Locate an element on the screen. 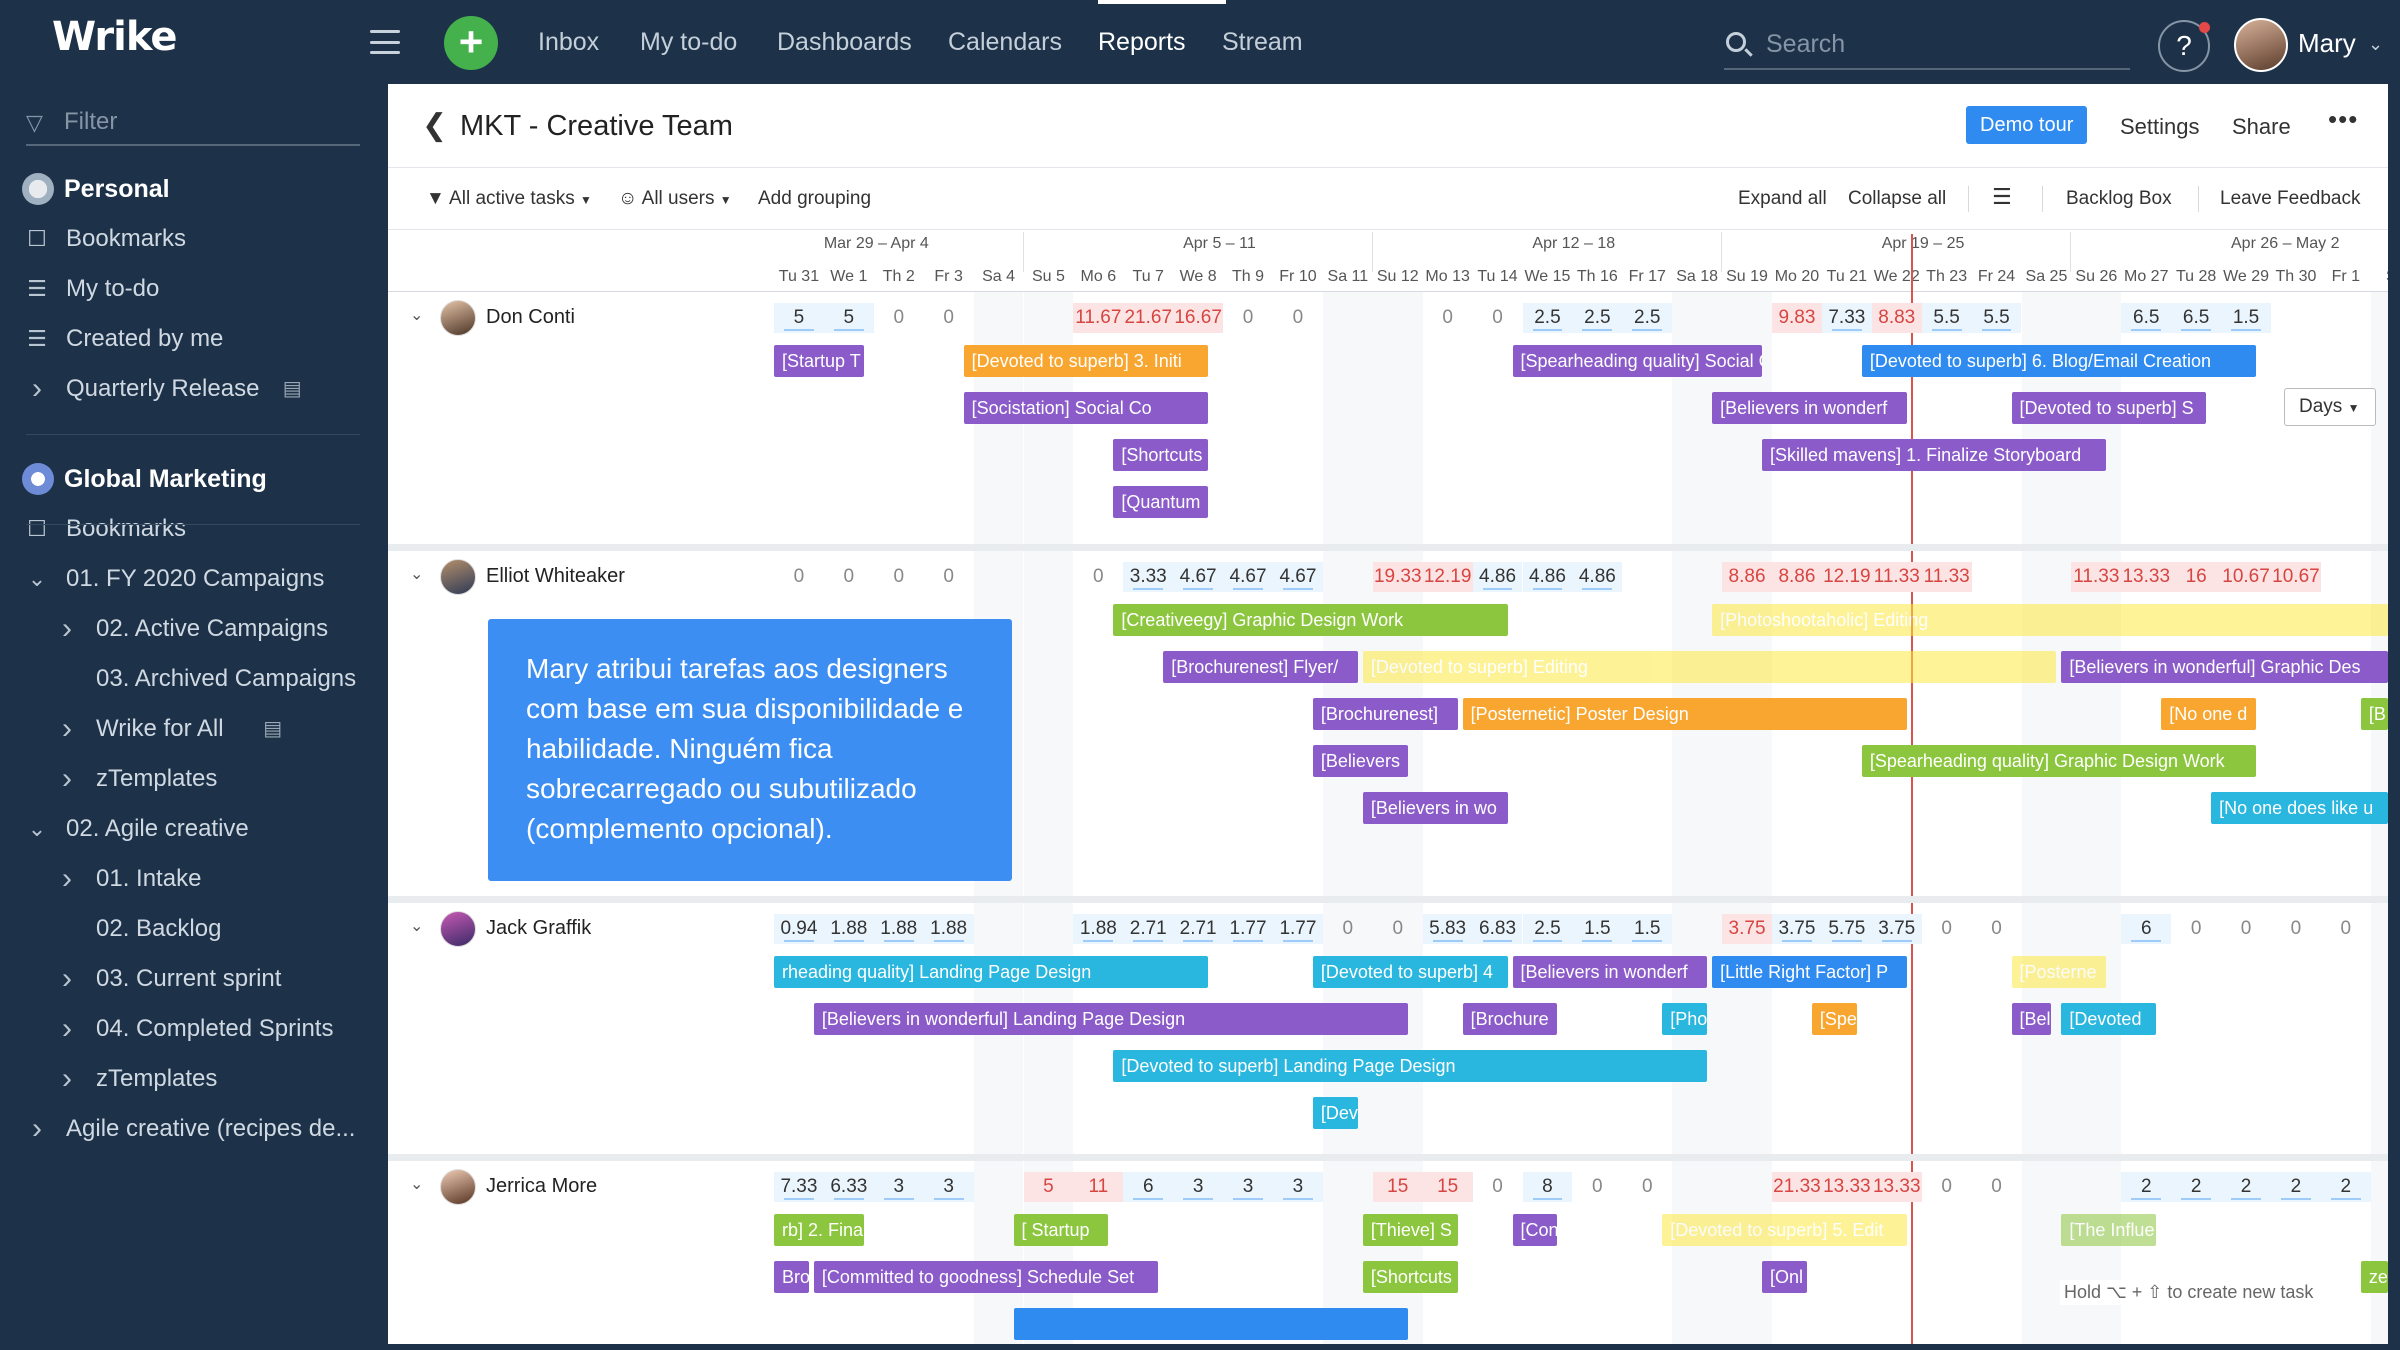 The width and height of the screenshot is (2400, 1350). workload-cell: 7.33 is located at coordinates (799, 1187).